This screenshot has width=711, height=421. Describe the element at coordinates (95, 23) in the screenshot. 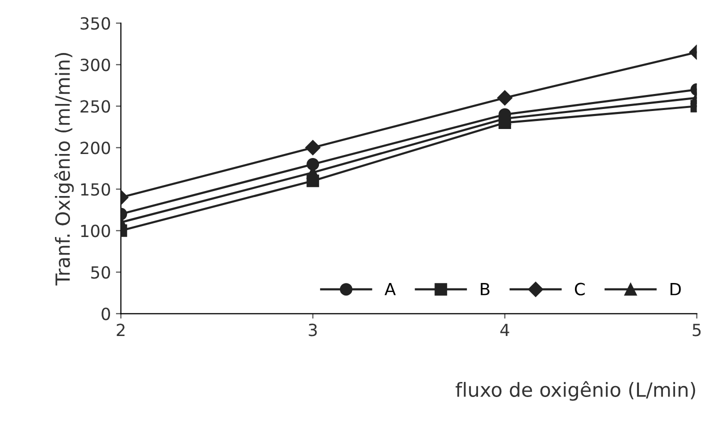

I see `y-tick-label: 350` at that location.